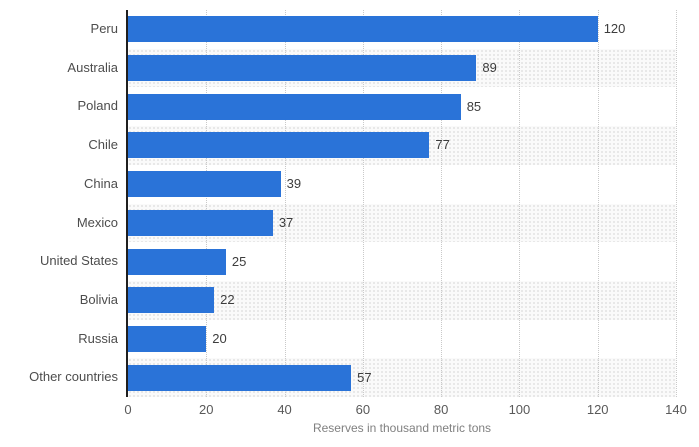 This screenshot has height=447, width=699. Describe the element at coordinates (614, 29) in the screenshot. I see `value-label: 120` at that location.